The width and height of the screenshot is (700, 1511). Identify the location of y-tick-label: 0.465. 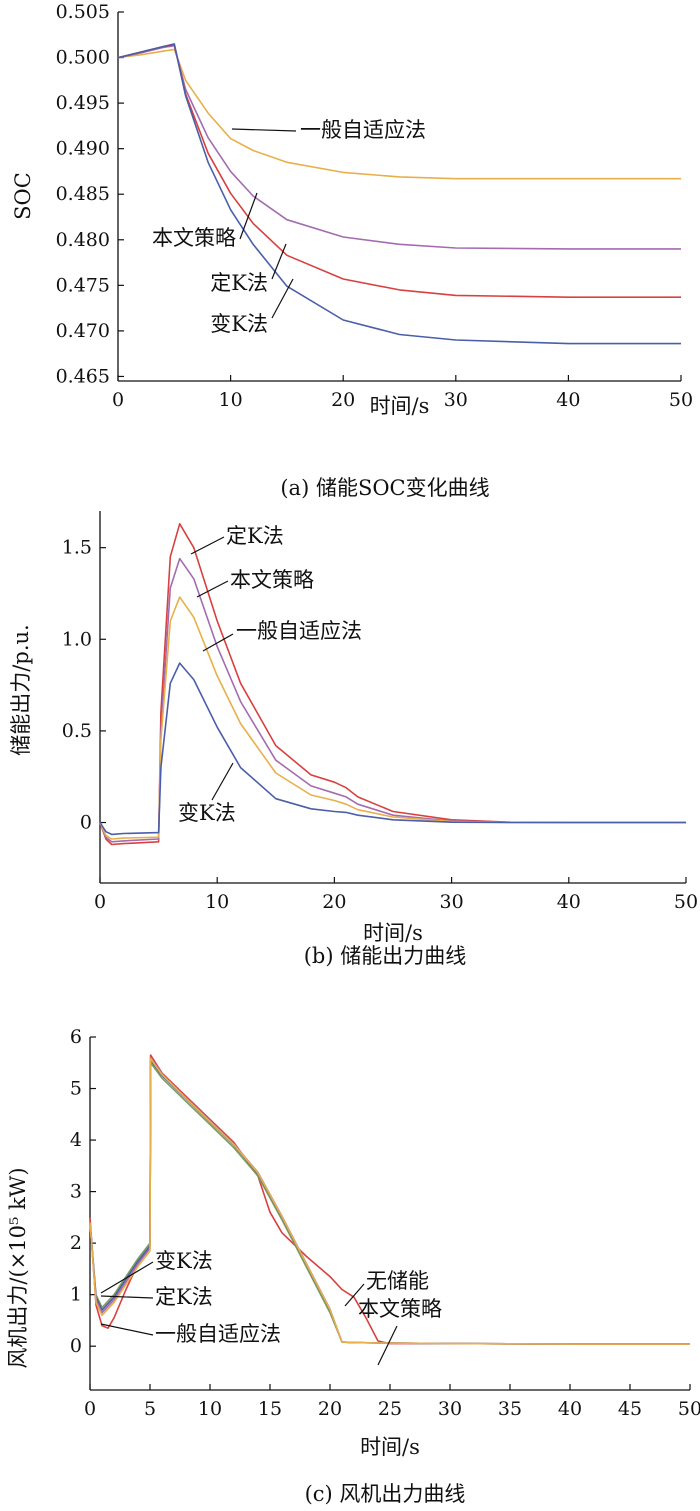
(83, 376).